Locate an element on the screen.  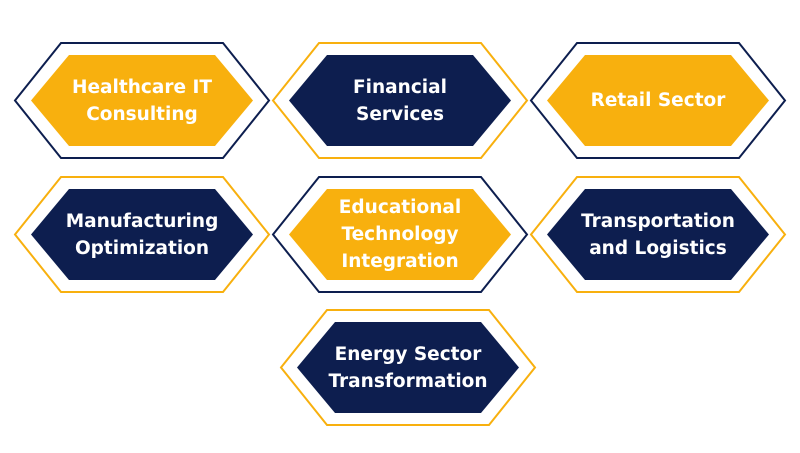
tile-label: Manufacturing Optimization is located at coordinates (142, 234).